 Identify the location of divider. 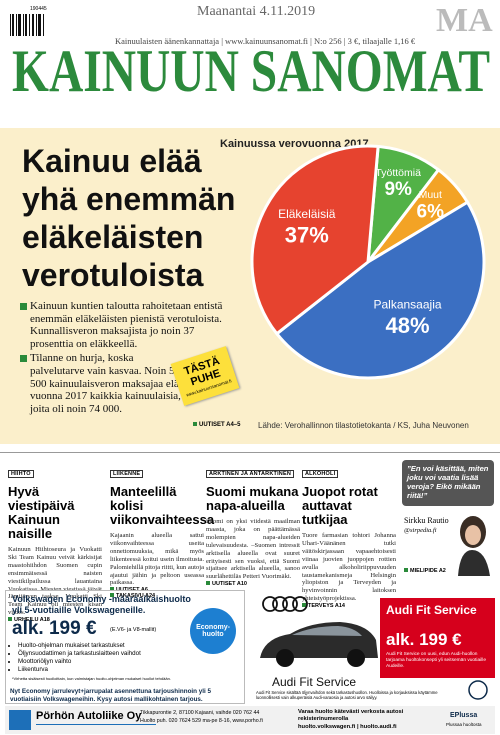
(250, 452).